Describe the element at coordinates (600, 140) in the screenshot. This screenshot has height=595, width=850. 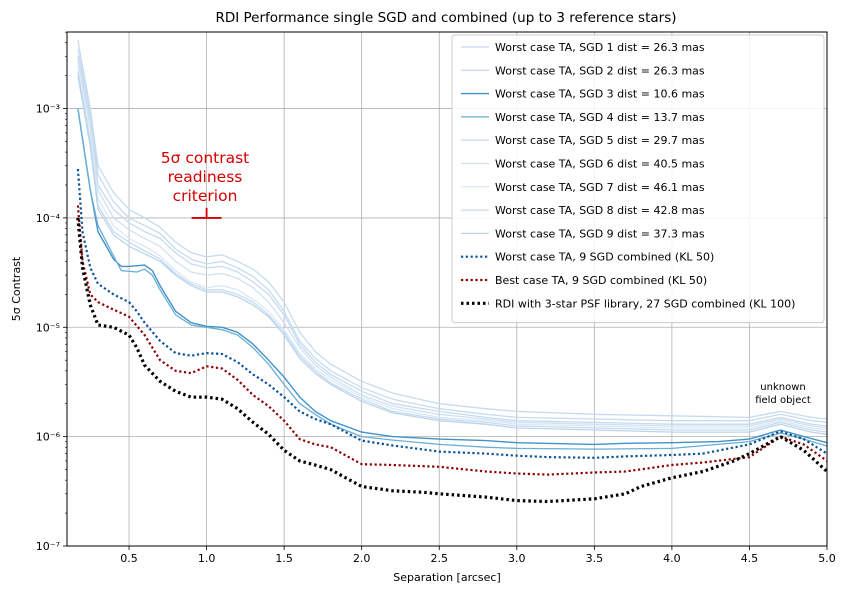
I see `legend-entry-5: Worst case TA, SGD 5 dist = 29.7 mas` at that location.